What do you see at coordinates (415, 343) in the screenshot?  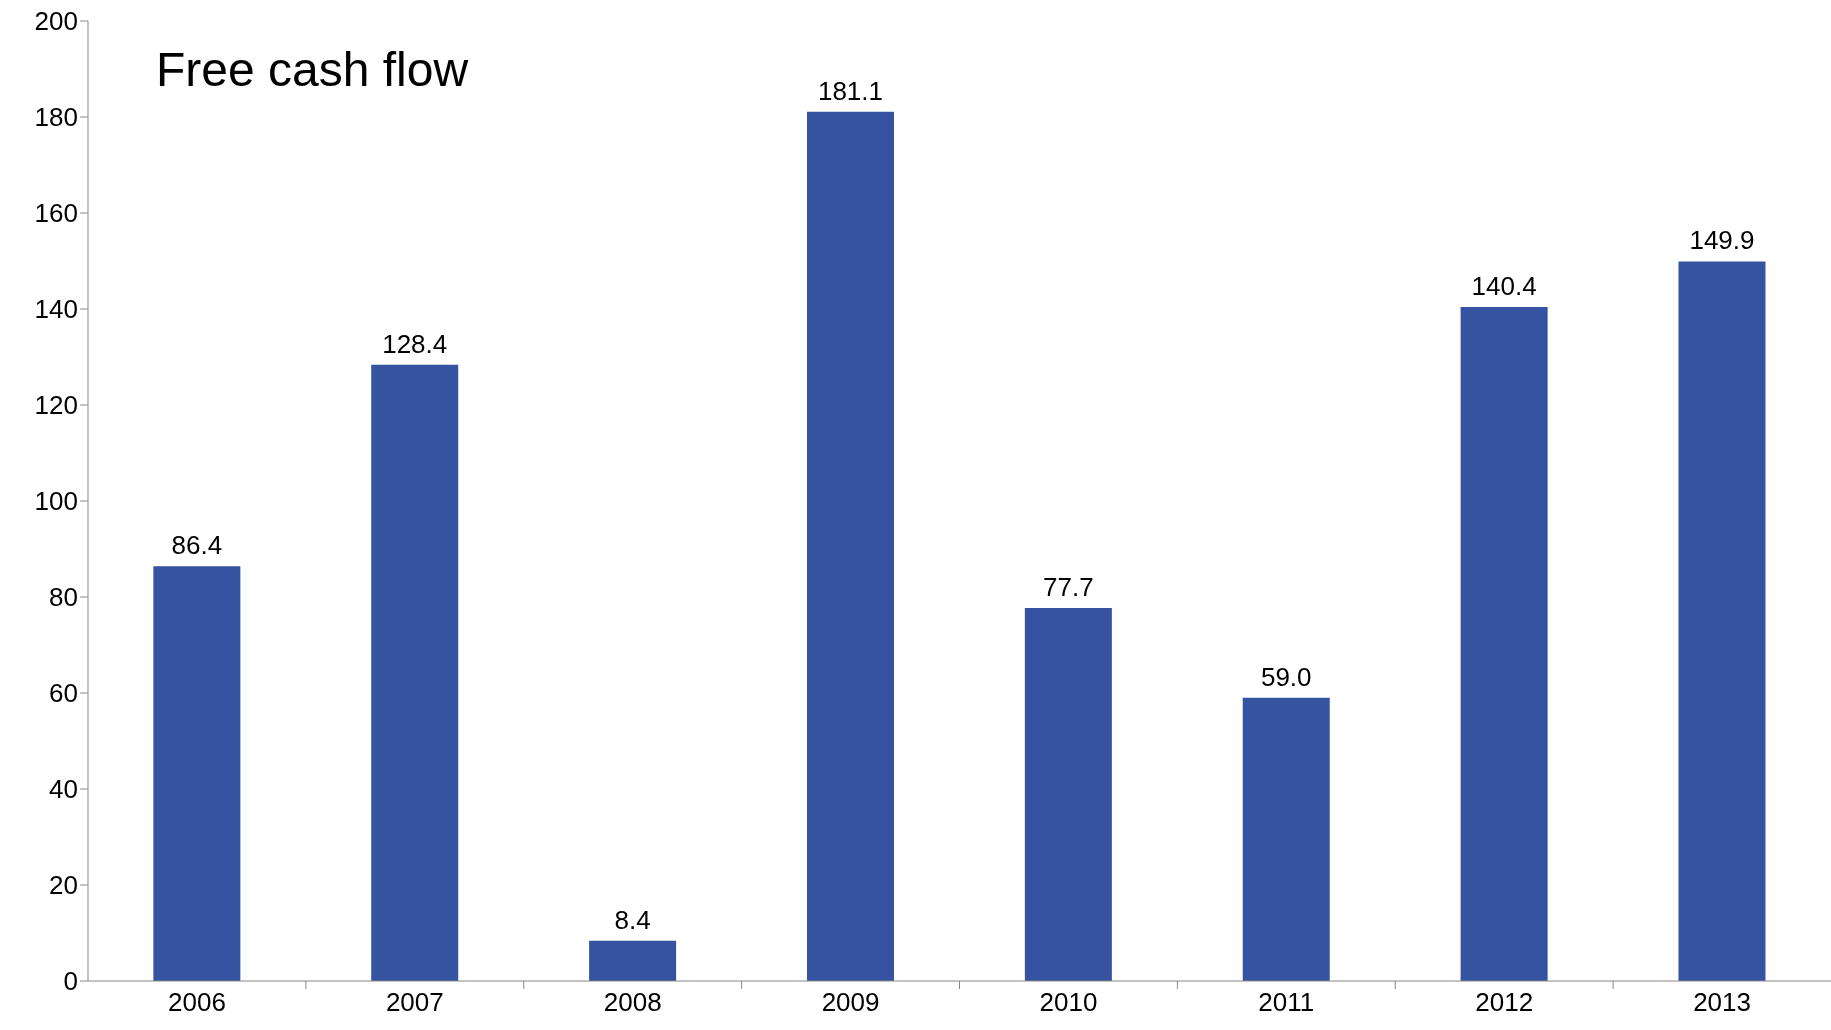 I see `data-label: 128.4` at bounding box center [415, 343].